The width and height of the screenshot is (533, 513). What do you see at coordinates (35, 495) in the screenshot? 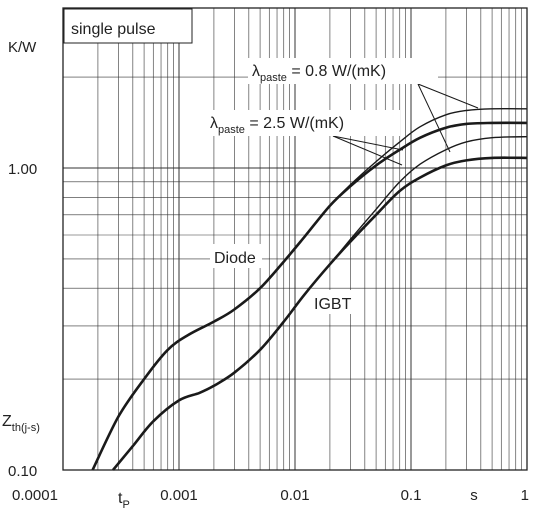
I see `x-tick-label: 0.0001` at bounding box center [35, 495].